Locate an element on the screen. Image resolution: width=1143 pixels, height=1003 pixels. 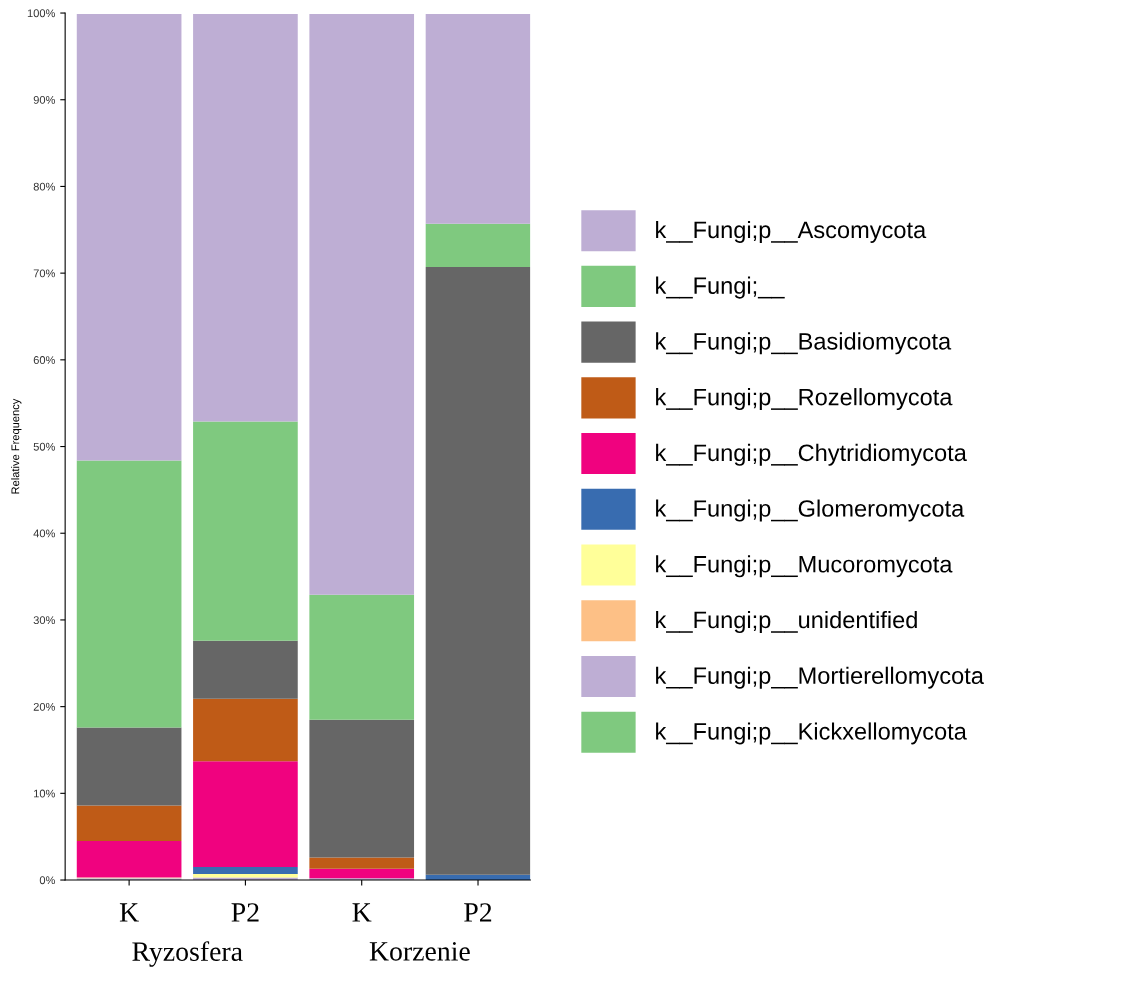
y-tick-label: 70% is located at coordinates (44, 273).